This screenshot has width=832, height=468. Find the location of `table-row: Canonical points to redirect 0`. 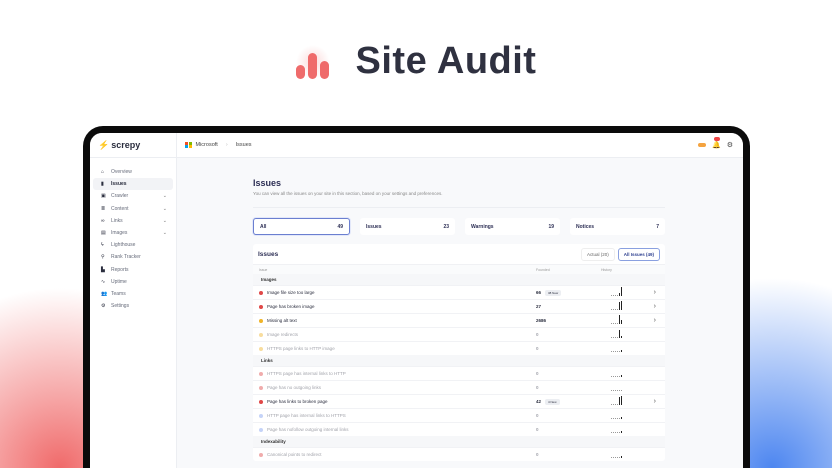

table-row: Canonical points to redirect 0 is located at coordinates (459, 454).